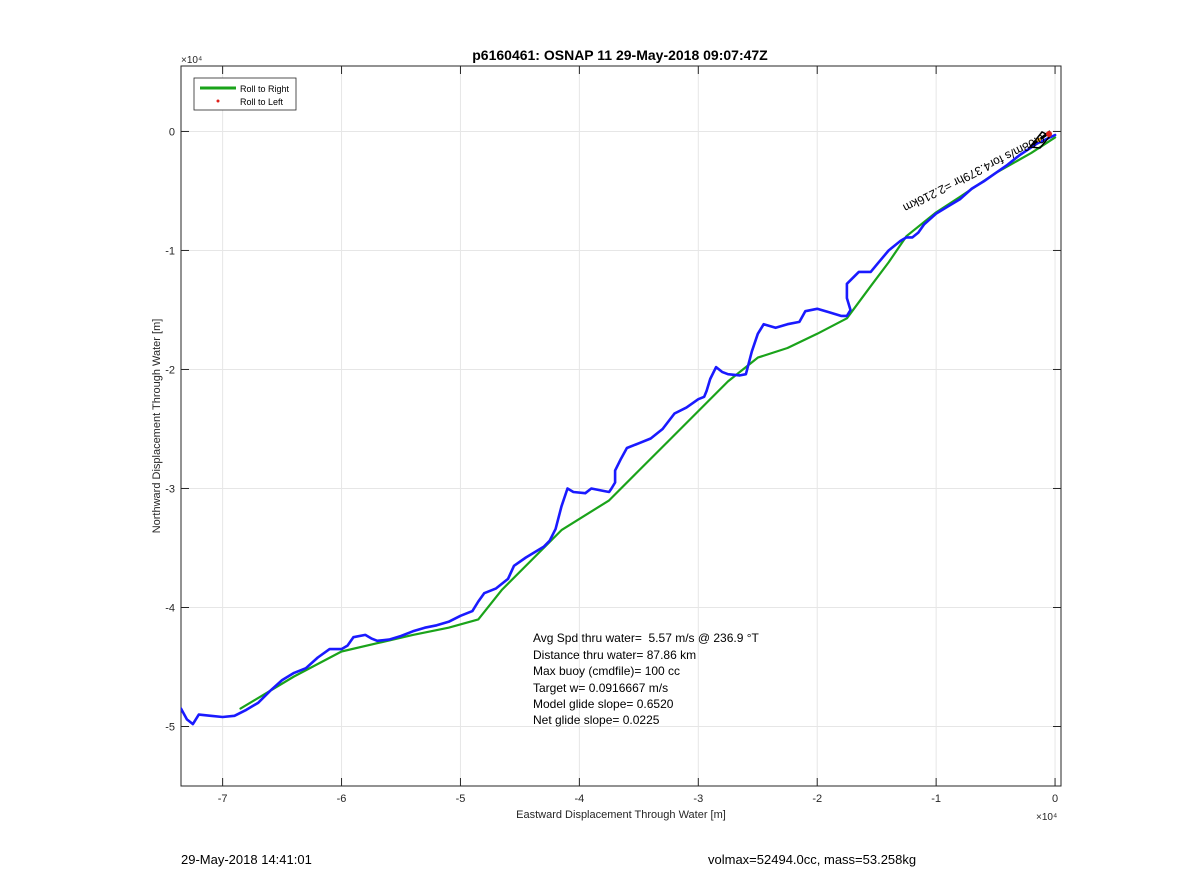 This screenshot has height=885, width=1200. I want to click on y-tick-label: -5, so click(170, 727).